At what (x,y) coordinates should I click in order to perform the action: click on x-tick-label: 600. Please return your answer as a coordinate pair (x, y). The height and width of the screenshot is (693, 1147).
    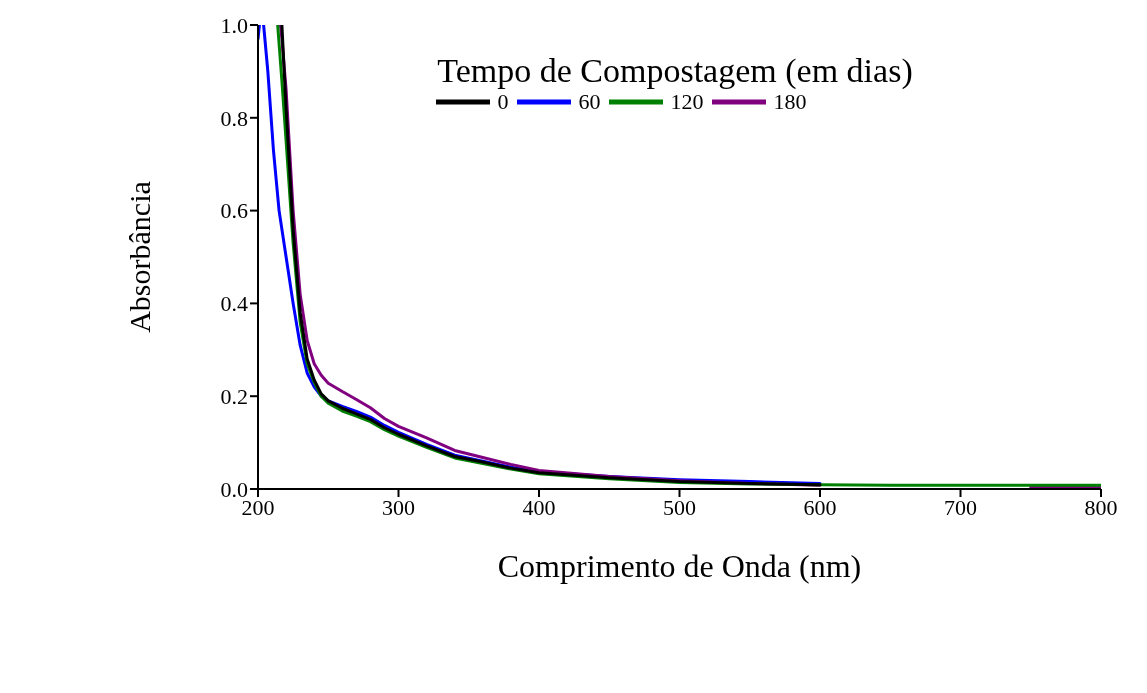
    Looking at the image, I should click on (820, 507).